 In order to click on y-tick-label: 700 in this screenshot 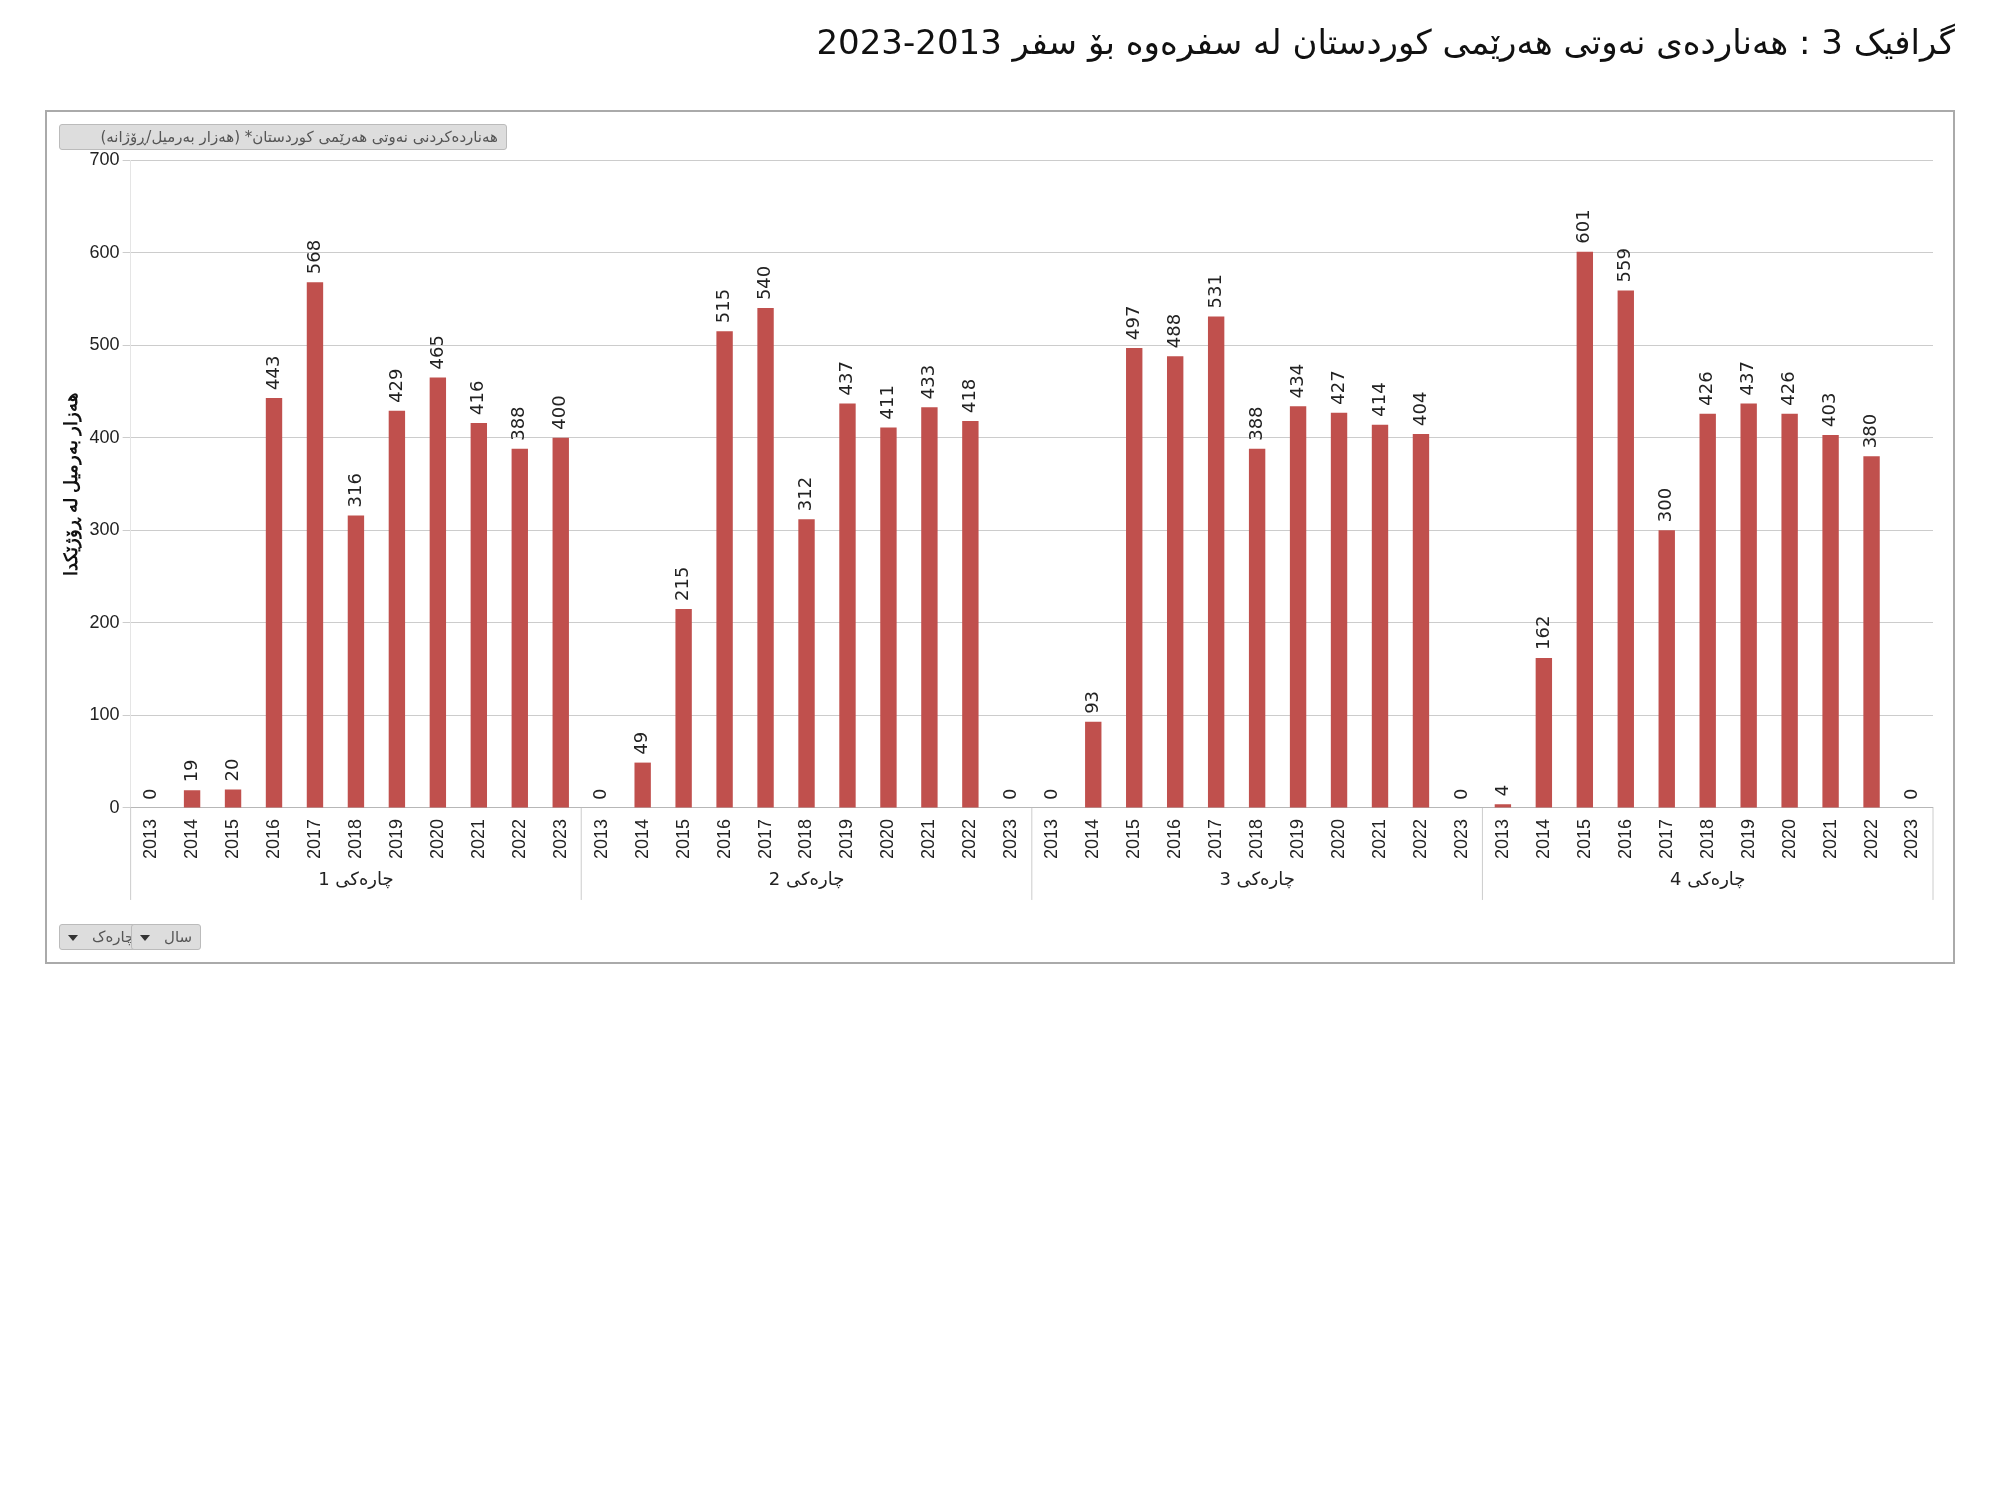, I will do `click(104, 158)`.